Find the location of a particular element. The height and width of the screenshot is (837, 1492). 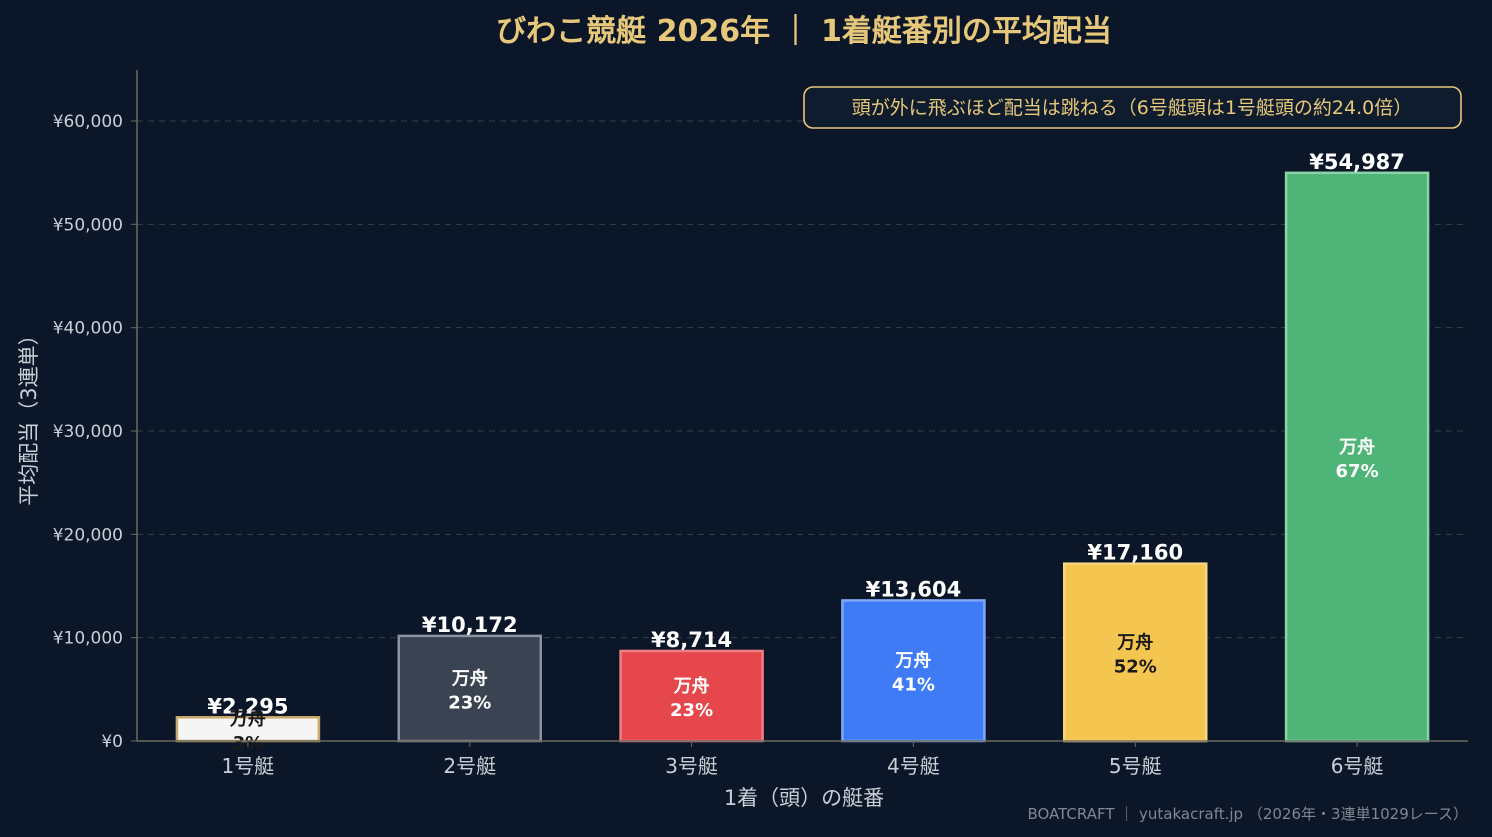

annotation-text: 頭が外に飛ぶほど配当は跳ねる（6号艇頭は1号艇頭の約24.0倍） is located at coordinates (1132, 108).